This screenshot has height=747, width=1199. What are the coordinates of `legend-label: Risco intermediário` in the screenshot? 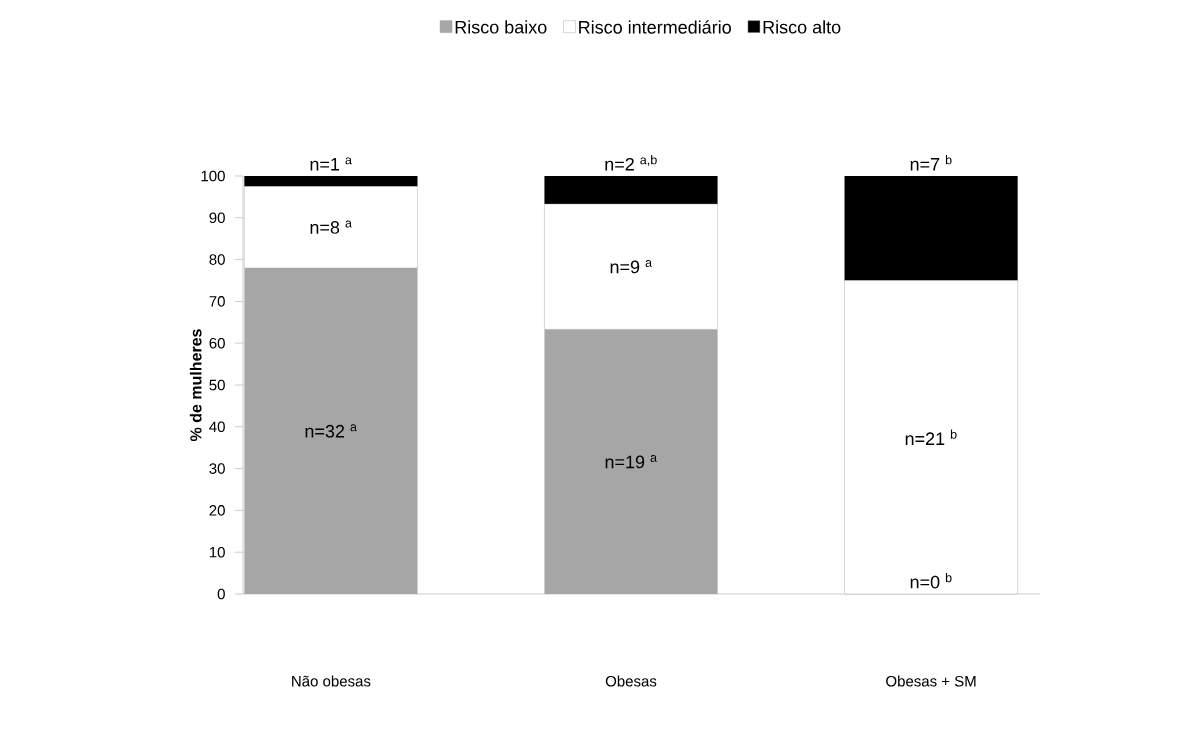 It's located at (655, 27).